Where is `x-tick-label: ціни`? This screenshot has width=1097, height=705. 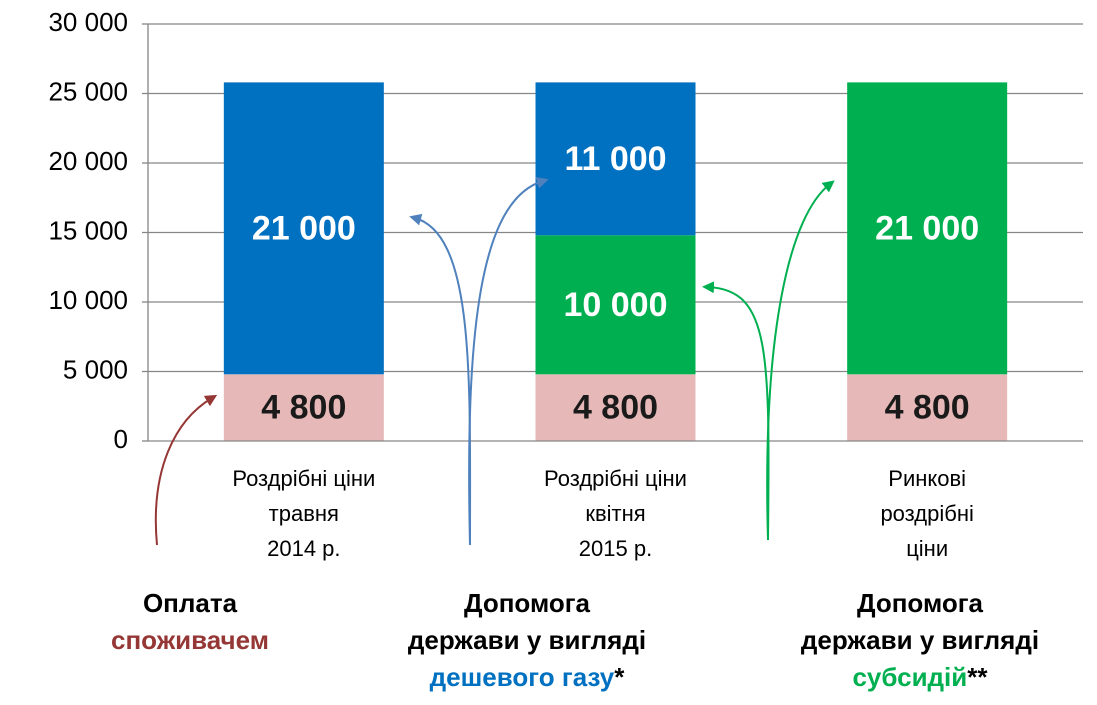
x-tick-label: ціни is located at coordinates (927, 548).